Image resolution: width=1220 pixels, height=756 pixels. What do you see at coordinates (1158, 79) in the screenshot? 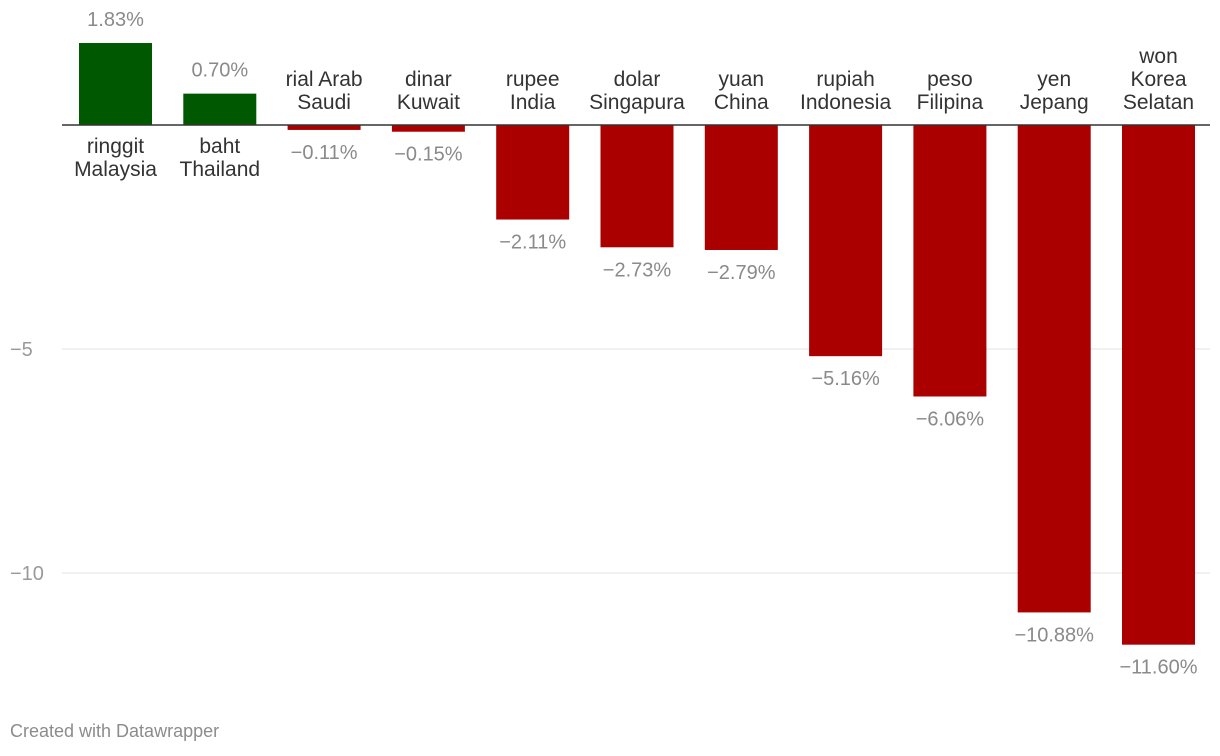
I see `category-label: Korea` at bounding box center [1158, 79].